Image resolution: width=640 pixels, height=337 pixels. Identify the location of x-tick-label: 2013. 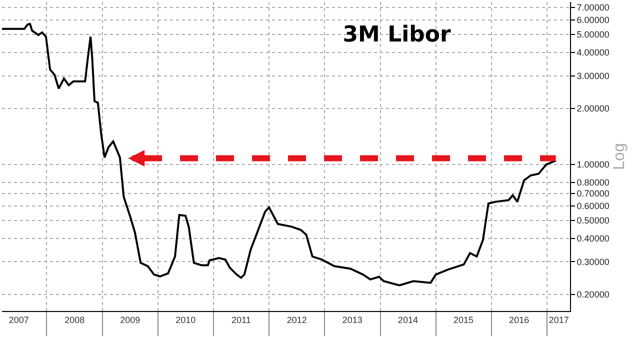
(352, 319).